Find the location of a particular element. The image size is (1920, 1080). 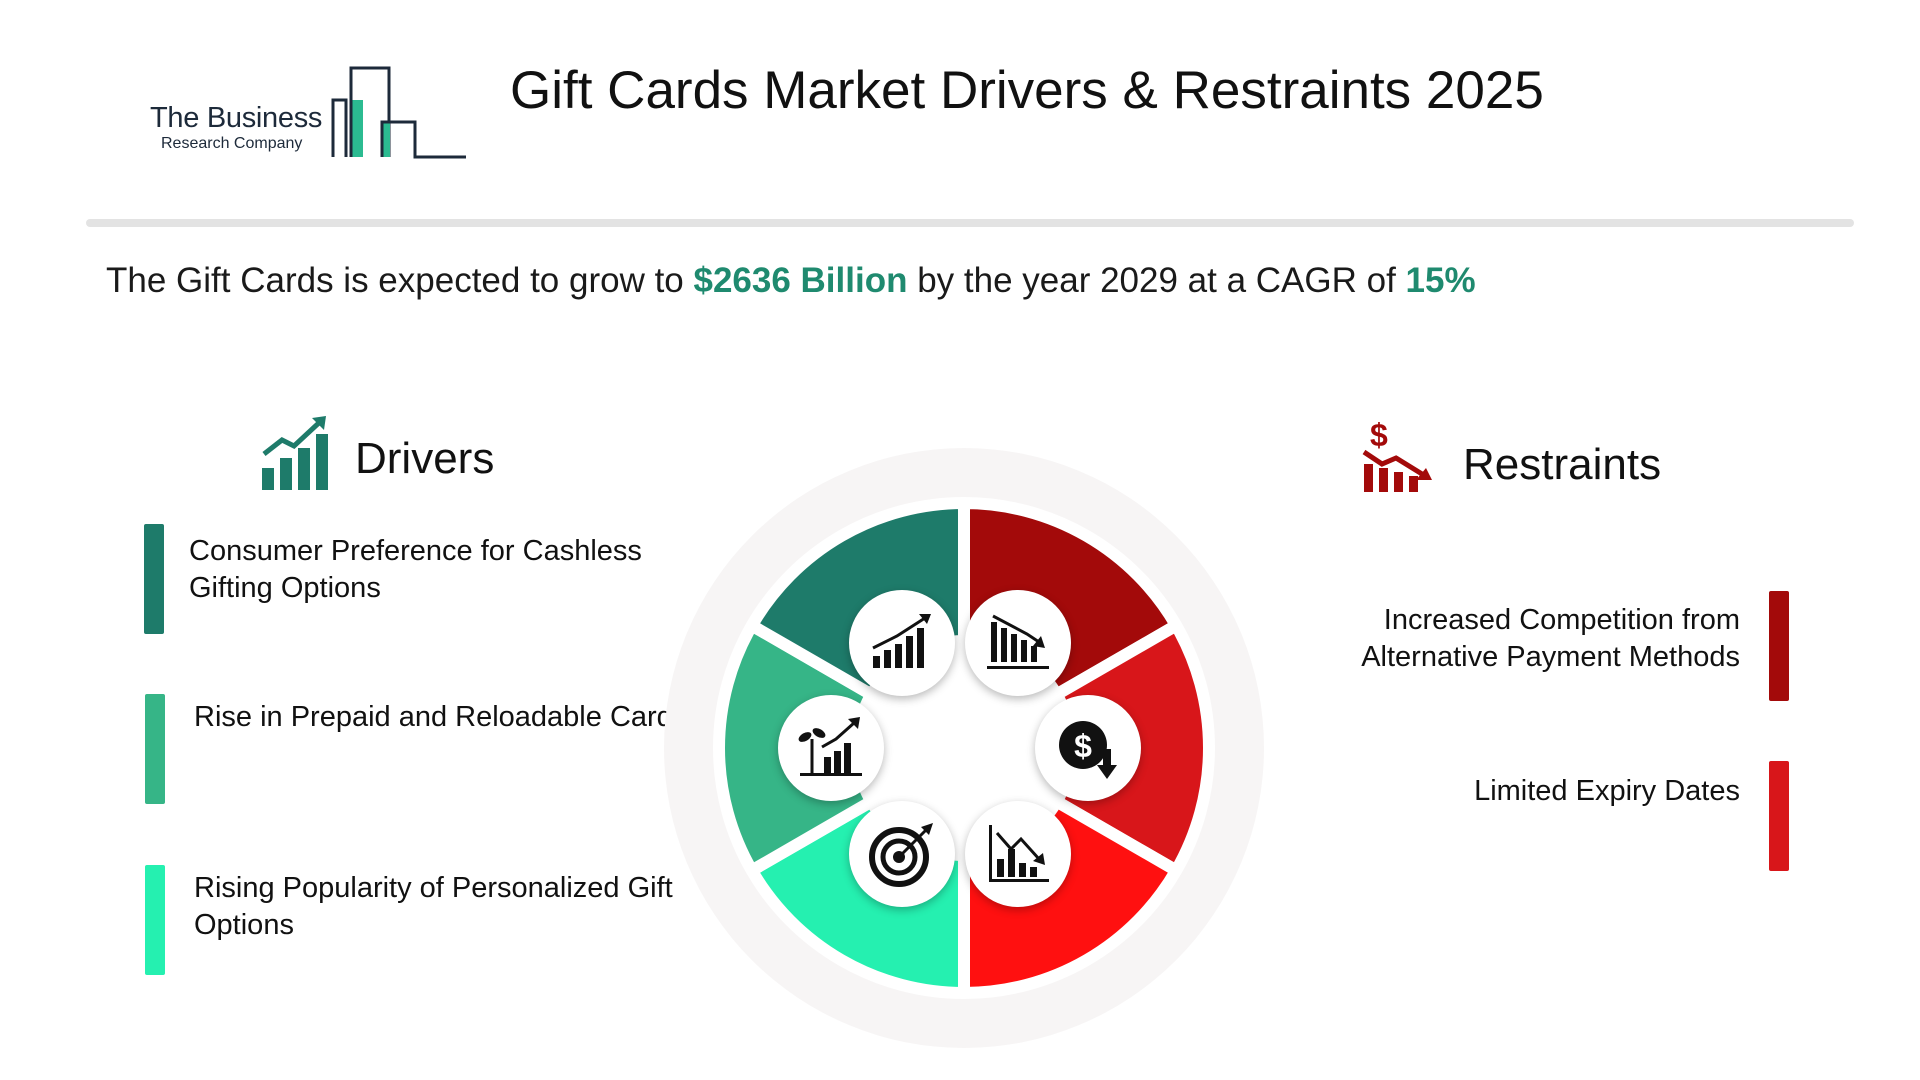

driver-1-bar is located at coordinates (154, 579).